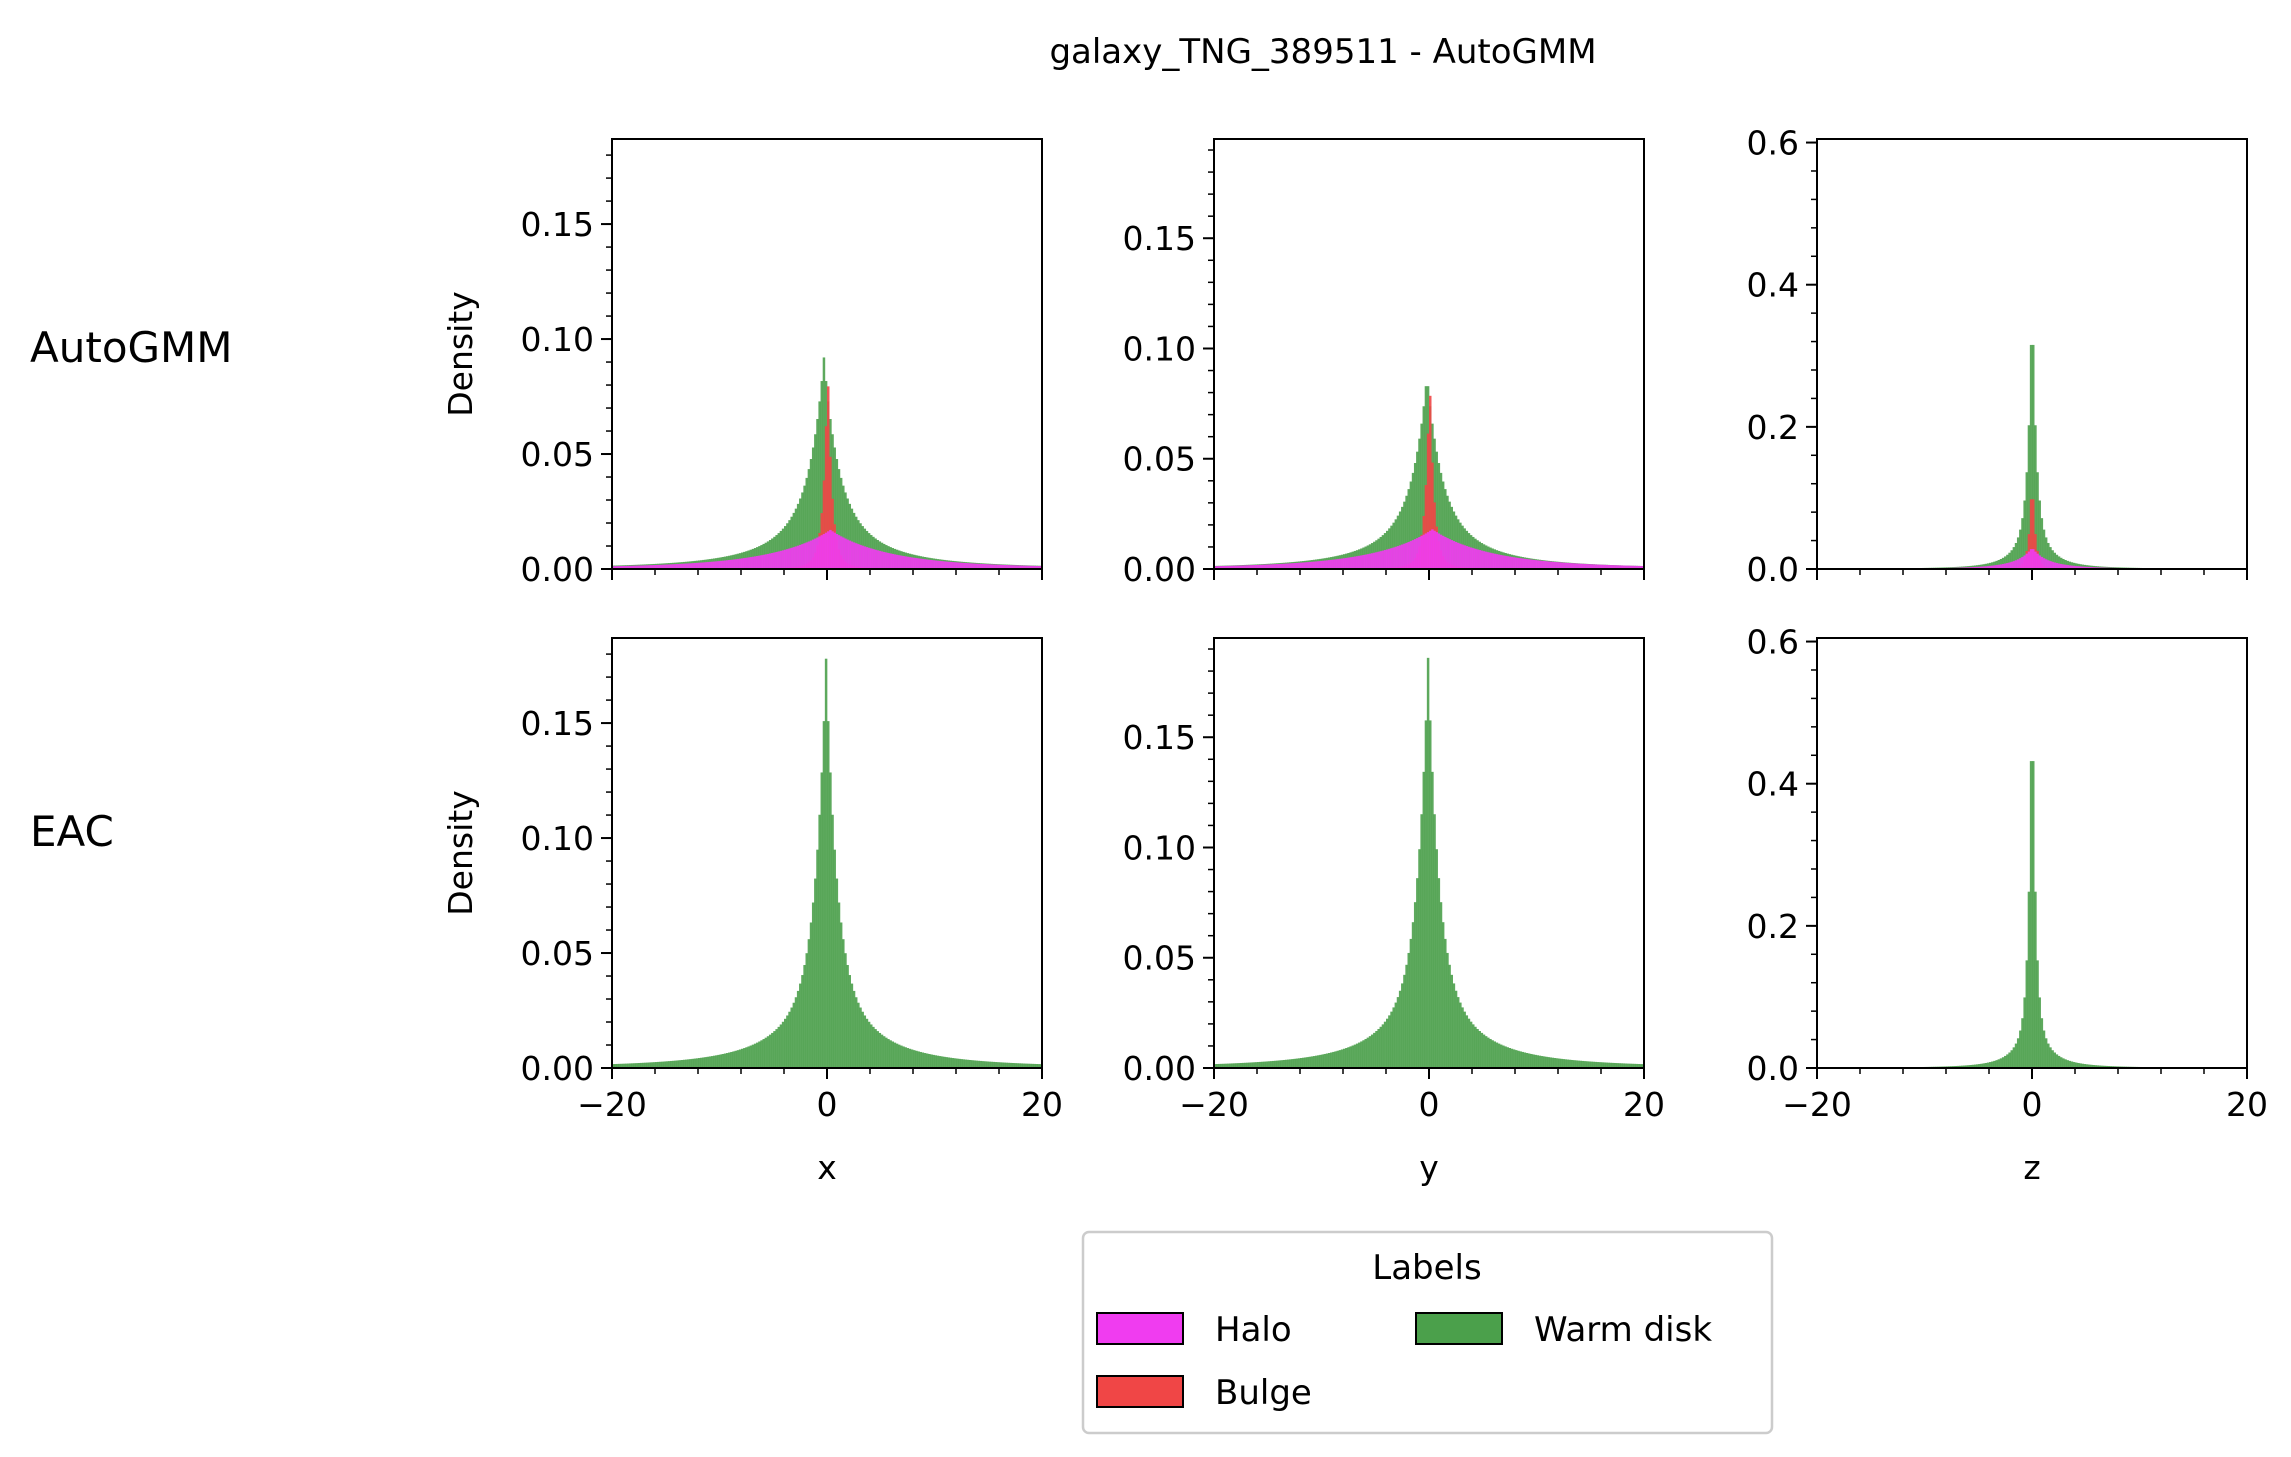  What do you see at coordinates (460, 353) in the screenshot?
I see `y-axis-label: Density` at bounding box center [460, 353].